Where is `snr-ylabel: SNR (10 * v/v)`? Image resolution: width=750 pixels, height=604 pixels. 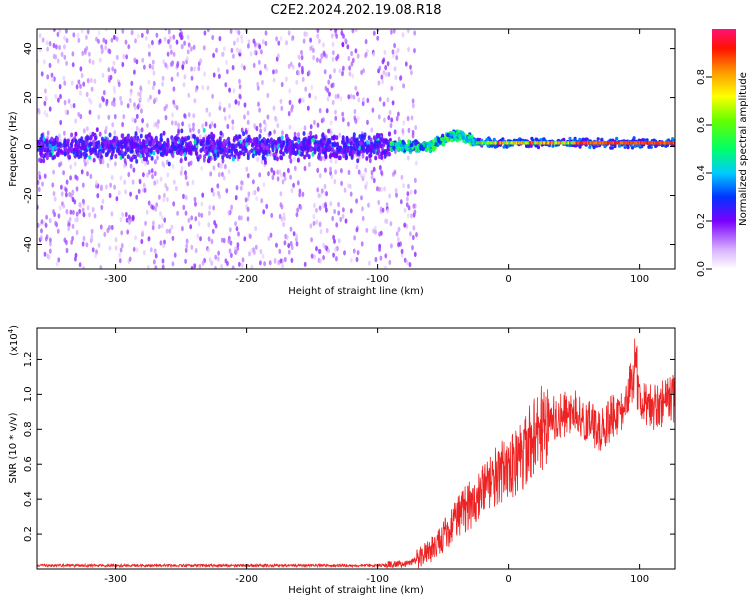
snr-ylabel: SNR (10 * v/v) is located at coordinates (13, 447).